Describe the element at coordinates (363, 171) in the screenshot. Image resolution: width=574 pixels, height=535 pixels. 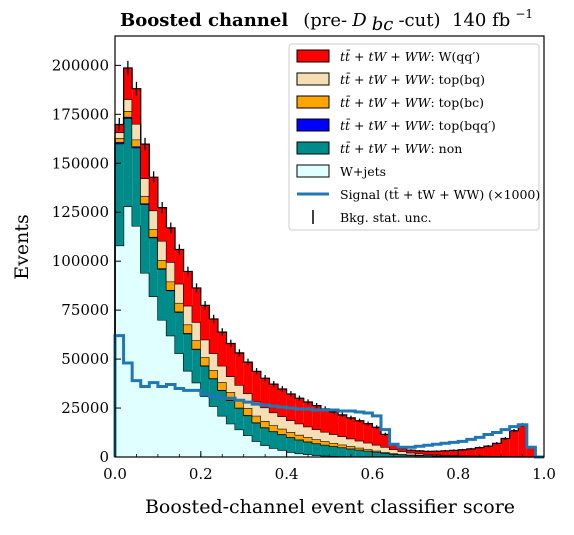
I see `legend-label: W+jets` at that location.